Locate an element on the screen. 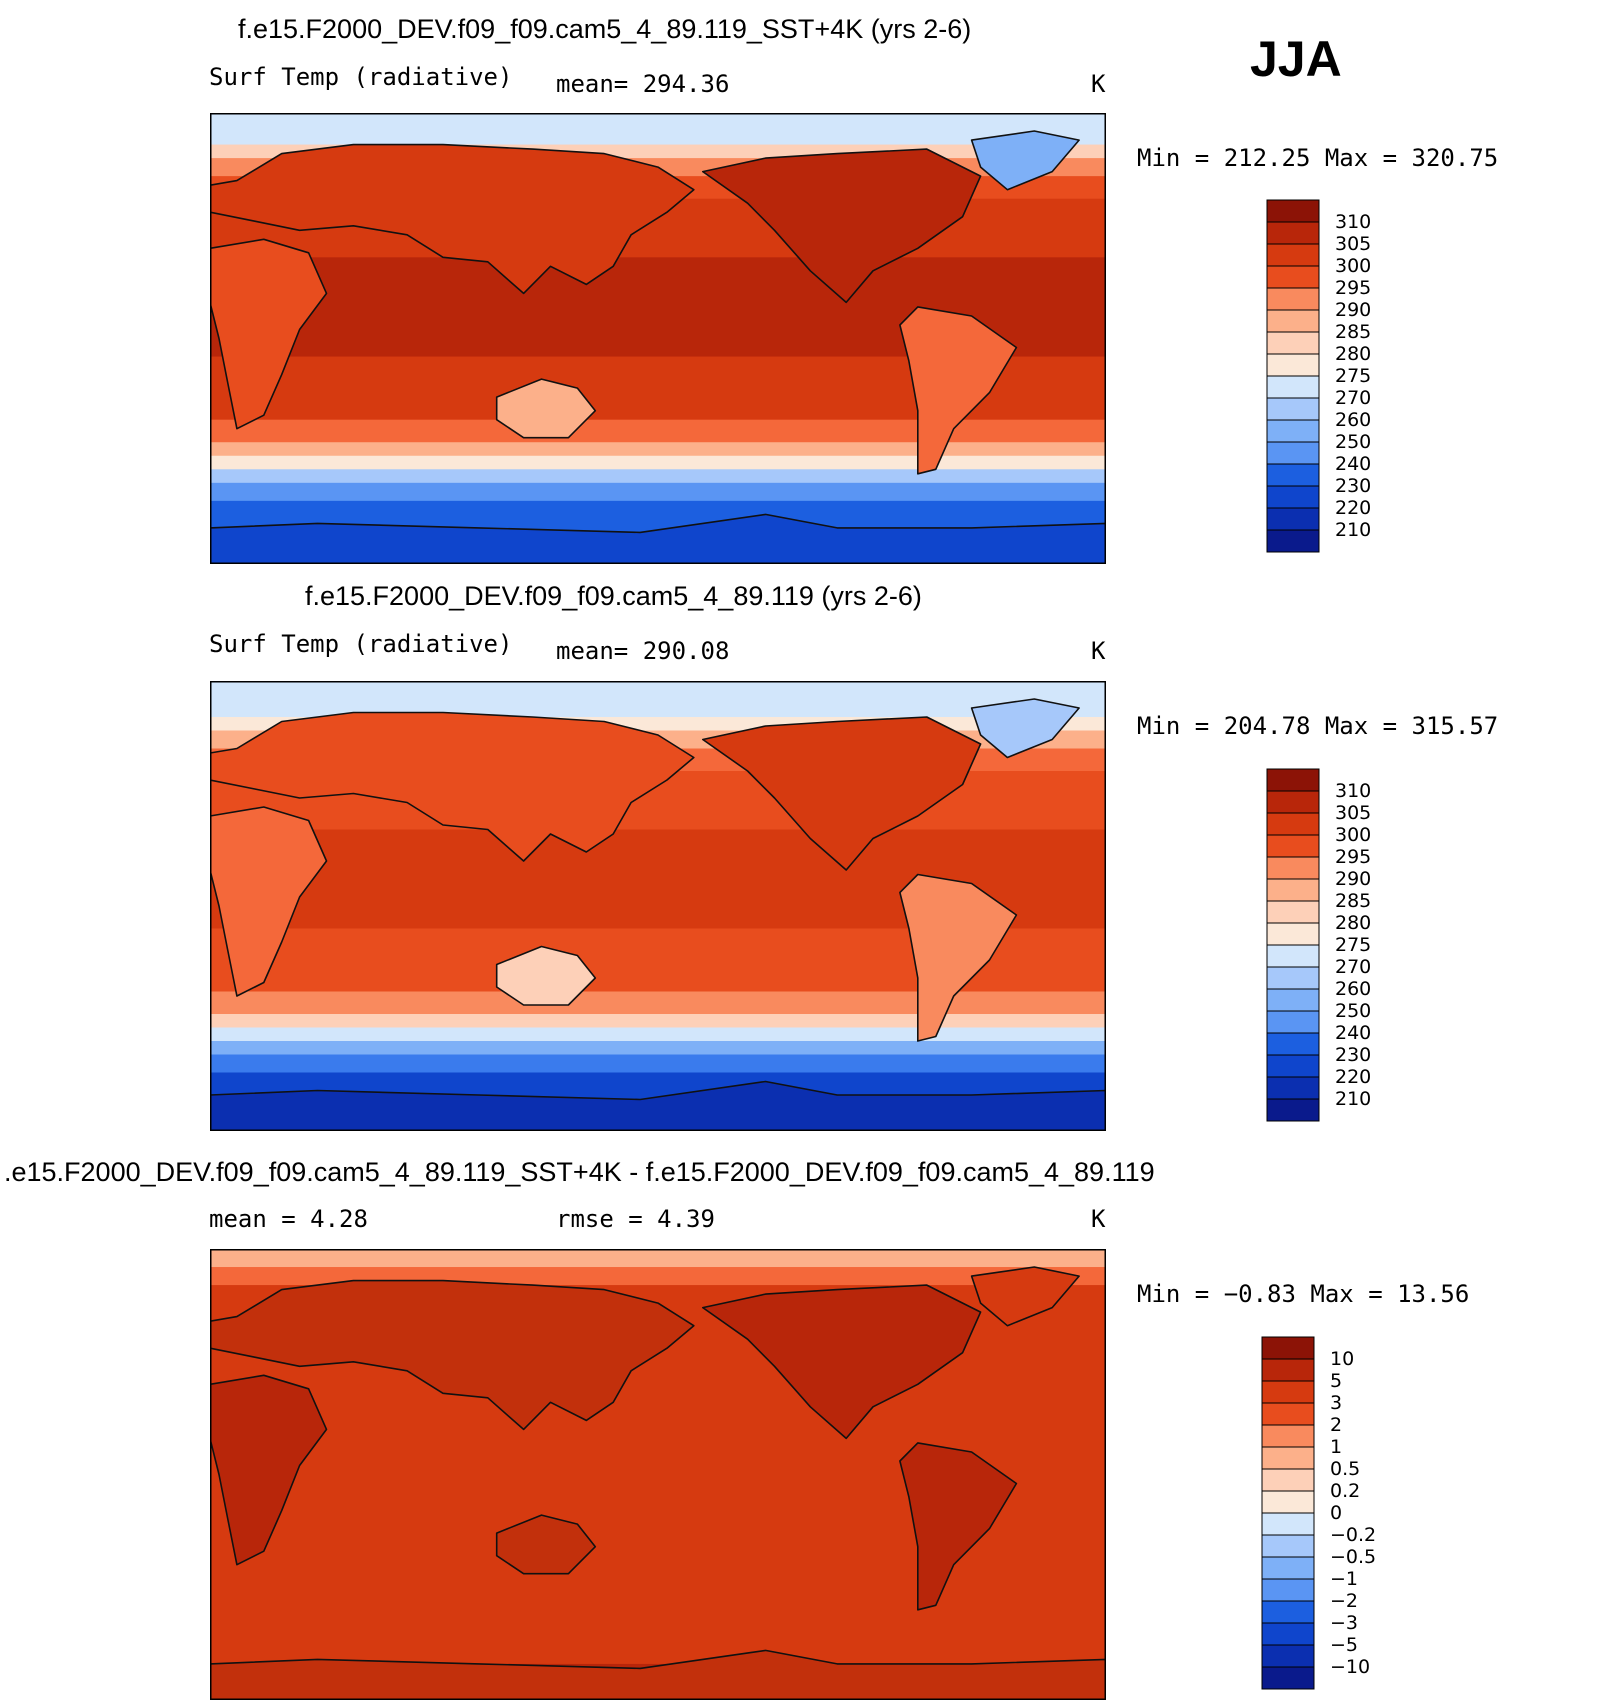 The height and width of the screenshot is (1708, 1602). panel1-units: K is located at coordinates (1098, 84).